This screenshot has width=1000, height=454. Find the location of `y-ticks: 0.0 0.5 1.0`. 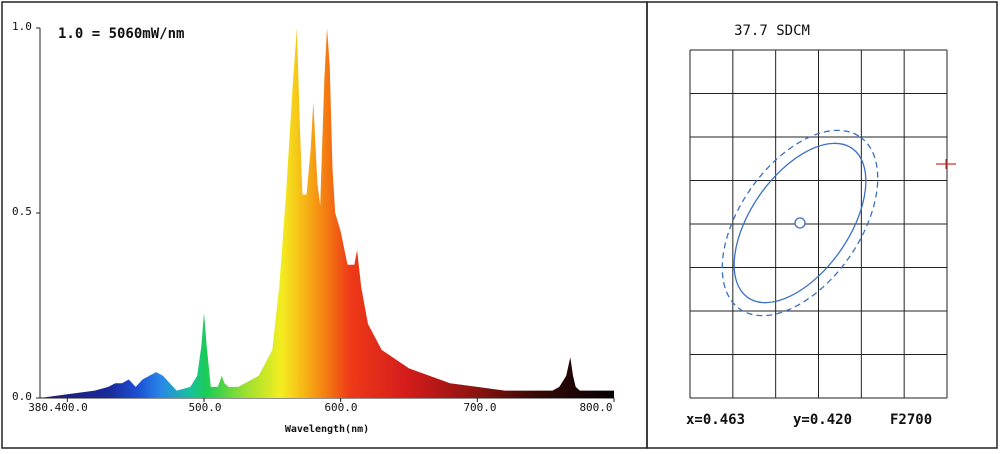

y-ticks: 0.0 0.5 1.0 is located at coordinates (26, 211).